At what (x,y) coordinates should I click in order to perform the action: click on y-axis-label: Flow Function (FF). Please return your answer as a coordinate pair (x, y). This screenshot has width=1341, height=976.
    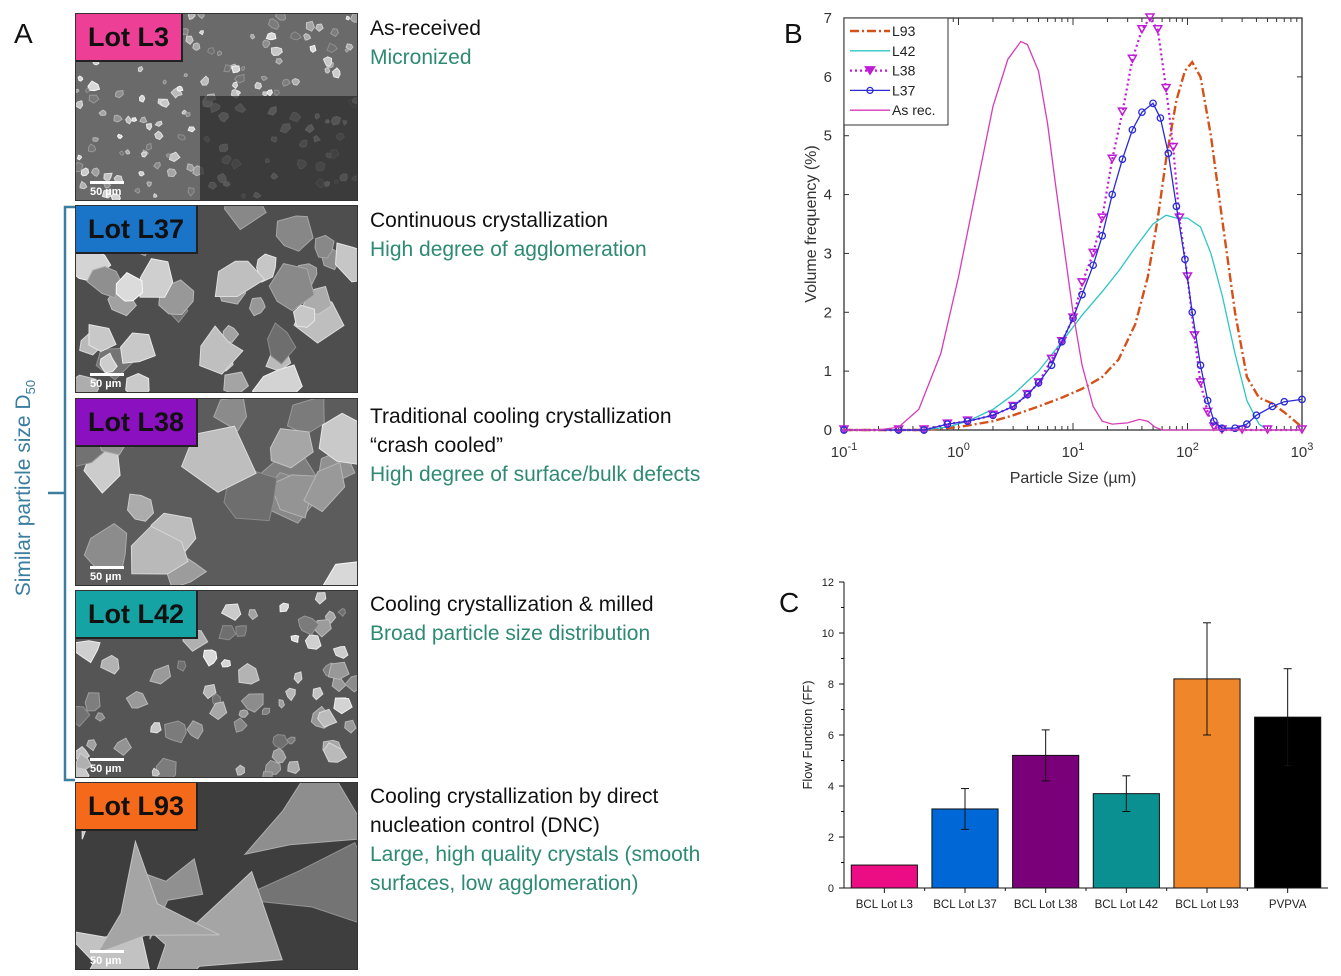
    Looking at the image, I should click on (807, 734).